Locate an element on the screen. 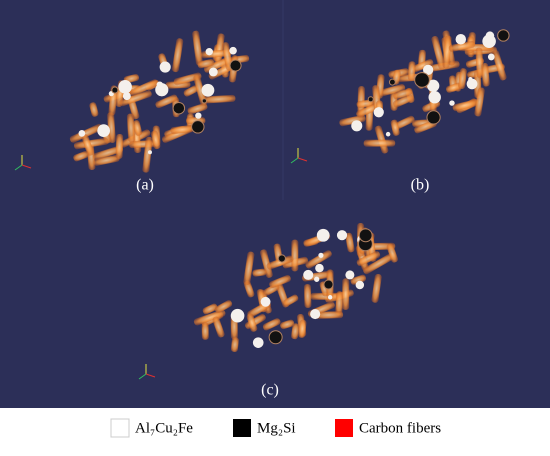 Image resolution: width=550 pixels, height=456 pixels. legend-label: Carbon fibers is located at coordinates (400, 428).